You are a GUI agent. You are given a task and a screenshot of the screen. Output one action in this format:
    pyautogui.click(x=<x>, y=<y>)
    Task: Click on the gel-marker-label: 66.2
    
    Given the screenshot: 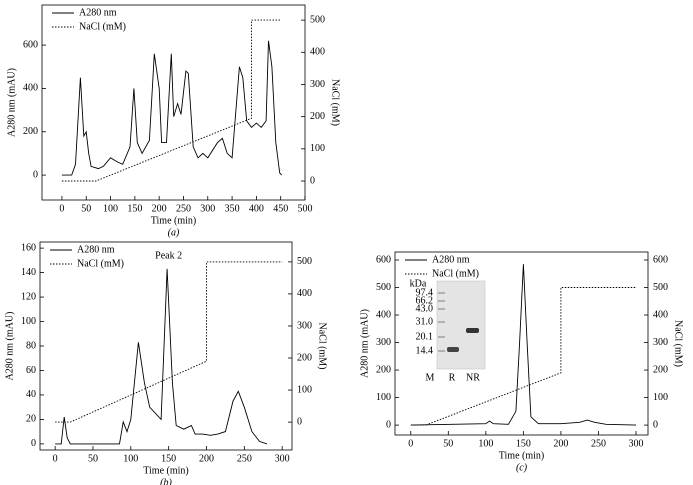 What is the action you would take?
    pyautogui.click(x=425, y=300)
    